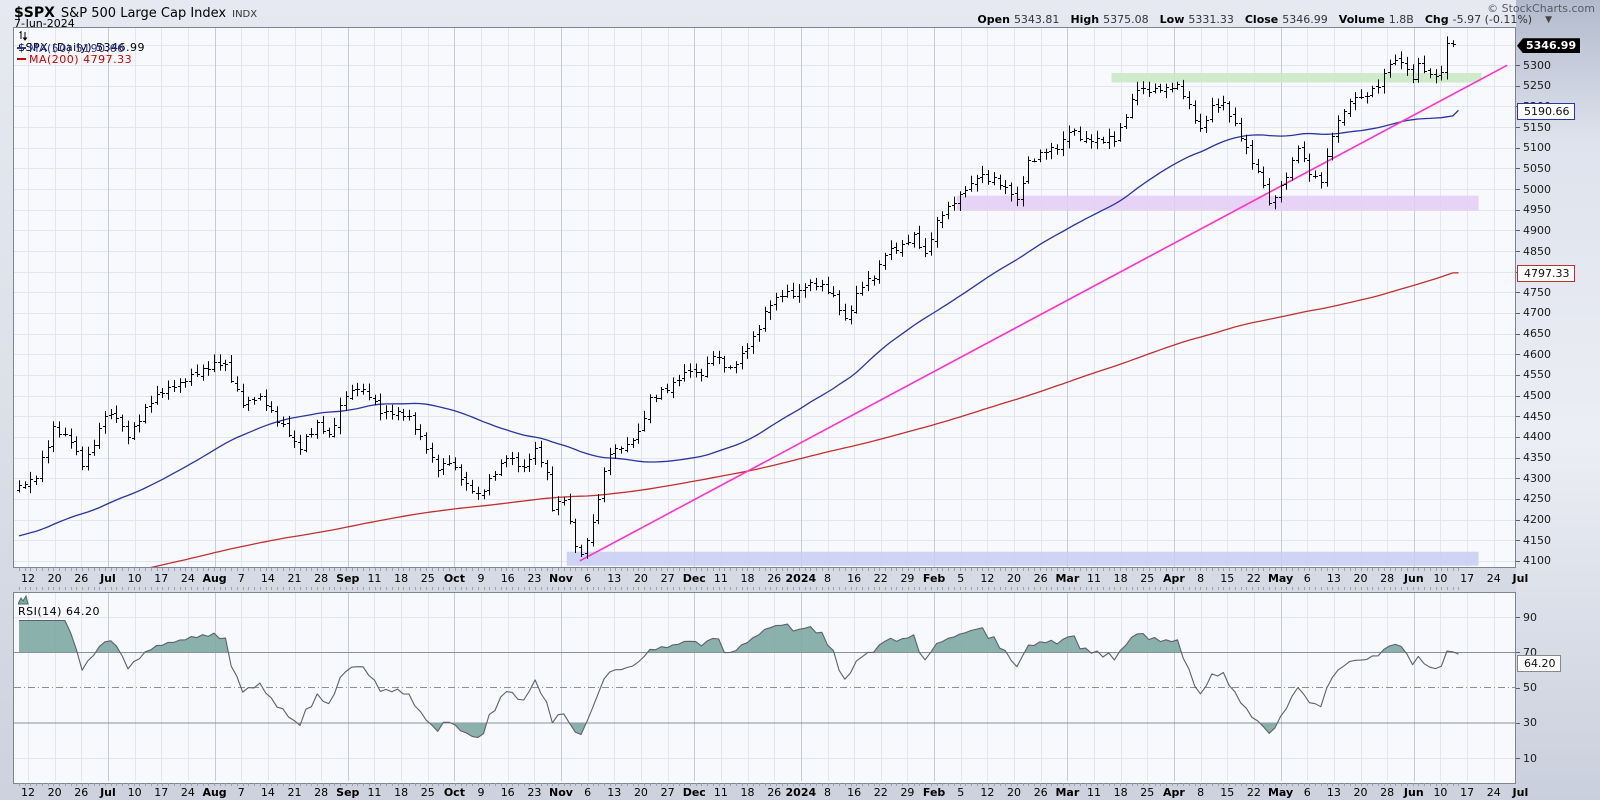 This screenshot has width=1600, height=800. Describe the element at coordinates (1546, 274) in the screenshot. I see `ma200-value-tag: 4797.33` at that location.